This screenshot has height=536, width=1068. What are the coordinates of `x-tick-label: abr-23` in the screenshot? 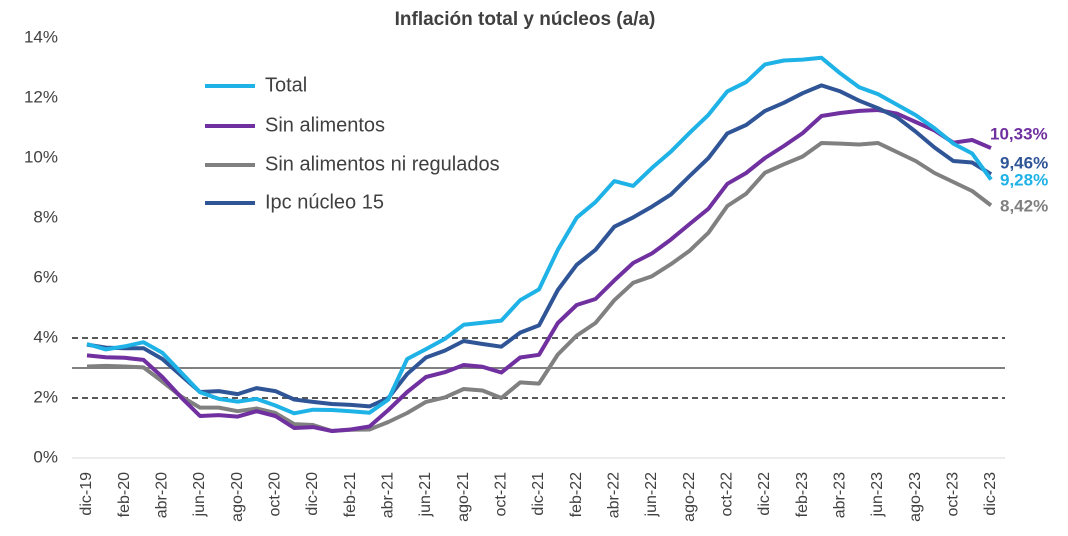 It's located at (840, 495).